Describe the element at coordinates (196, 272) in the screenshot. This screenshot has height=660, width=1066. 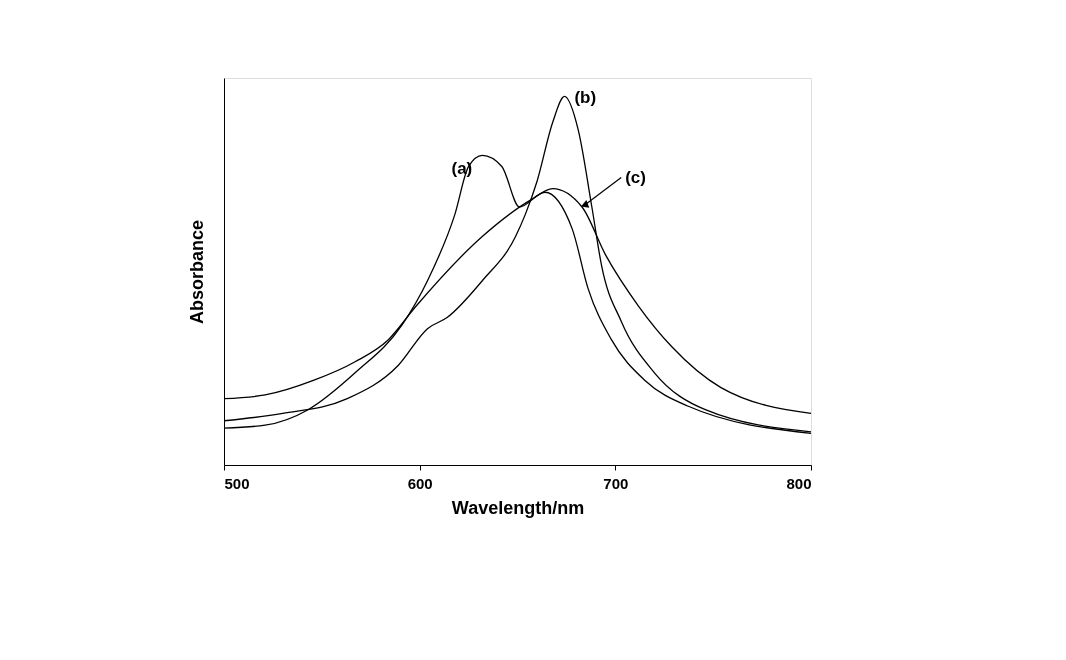
I see `y-axis-title: Absorbance` at that location.